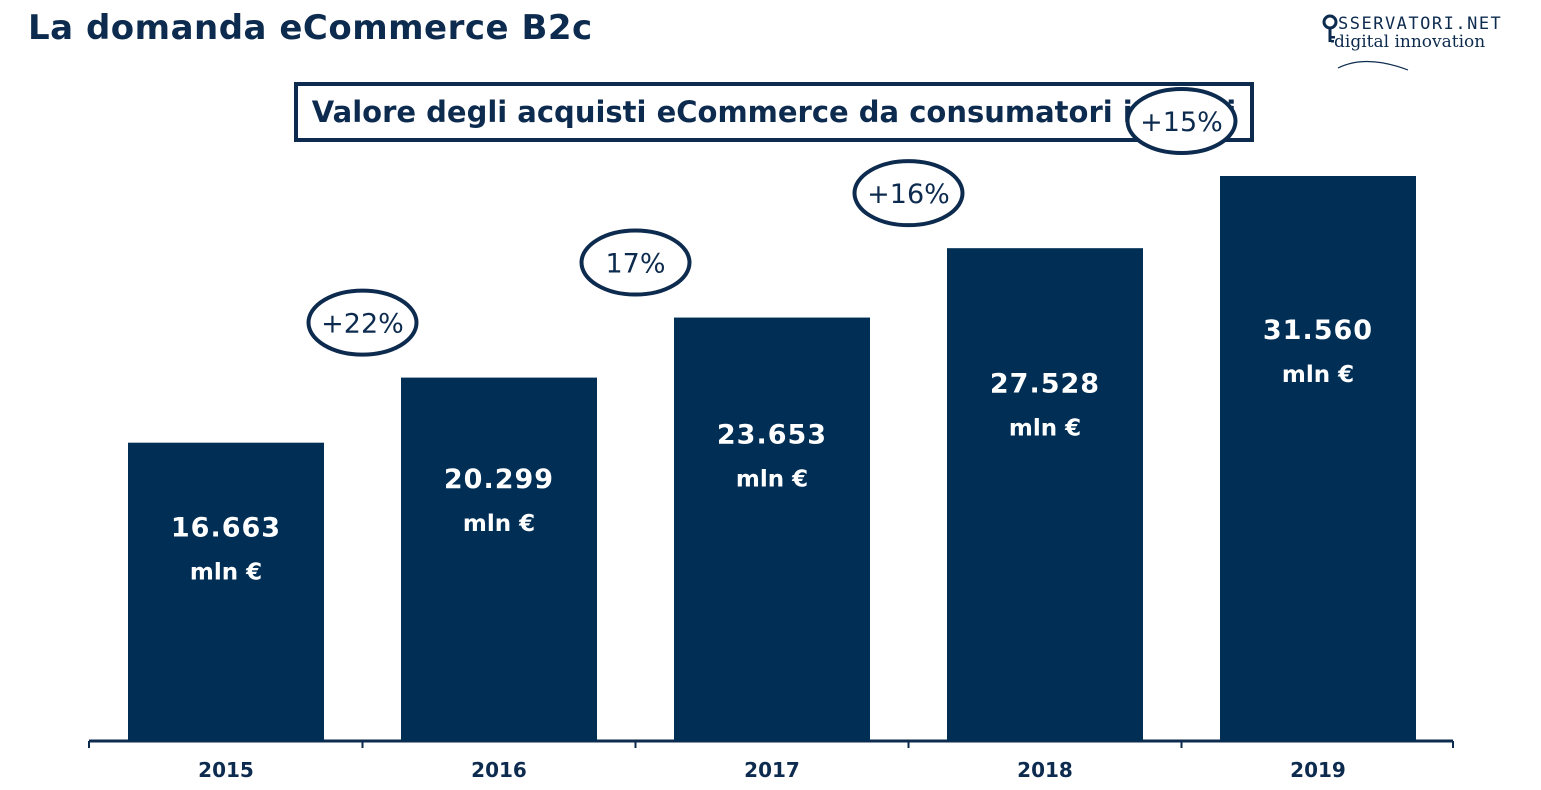 The height and width of the screenshot is (790, 1541). Describe the element at coordinates (1330, 28) in the screenshot. I see `key-icon` at that location.